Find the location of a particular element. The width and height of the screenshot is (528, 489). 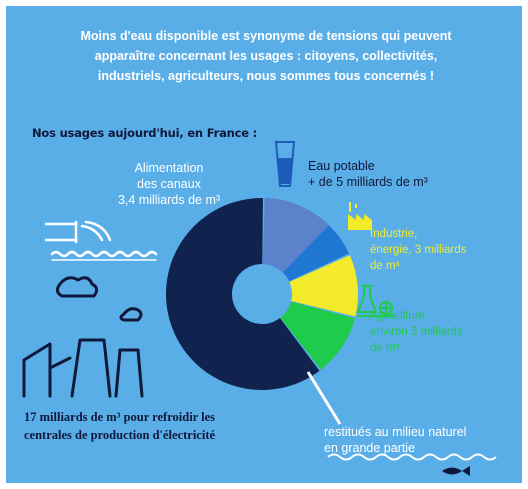

return-note-line-1: restitués au milieu naturel is located at coordinates (395, 432).